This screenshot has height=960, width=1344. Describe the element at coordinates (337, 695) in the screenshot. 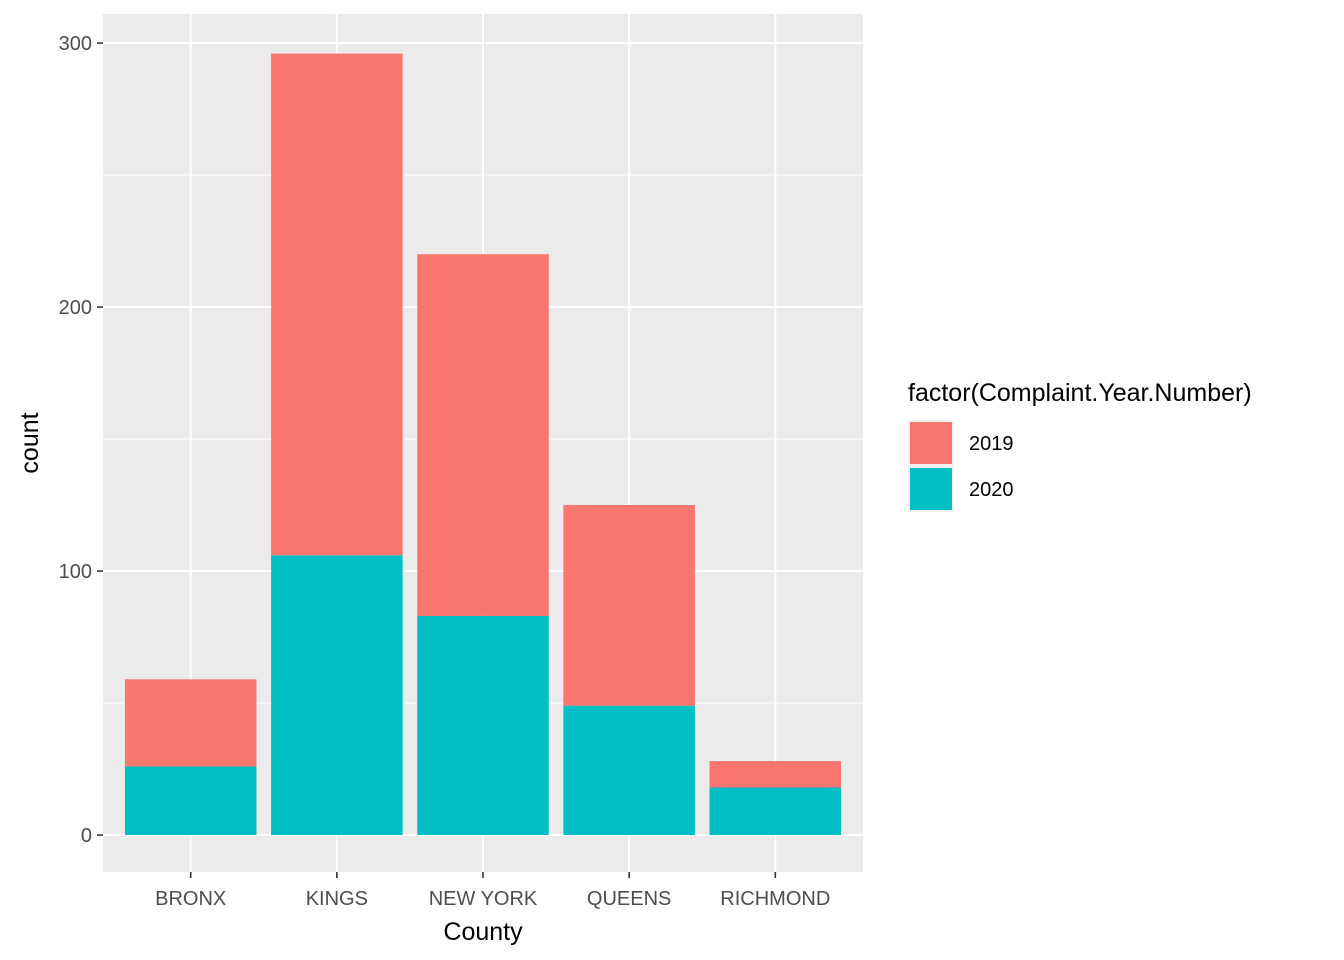

I see `bar-2020-kings` at that location.